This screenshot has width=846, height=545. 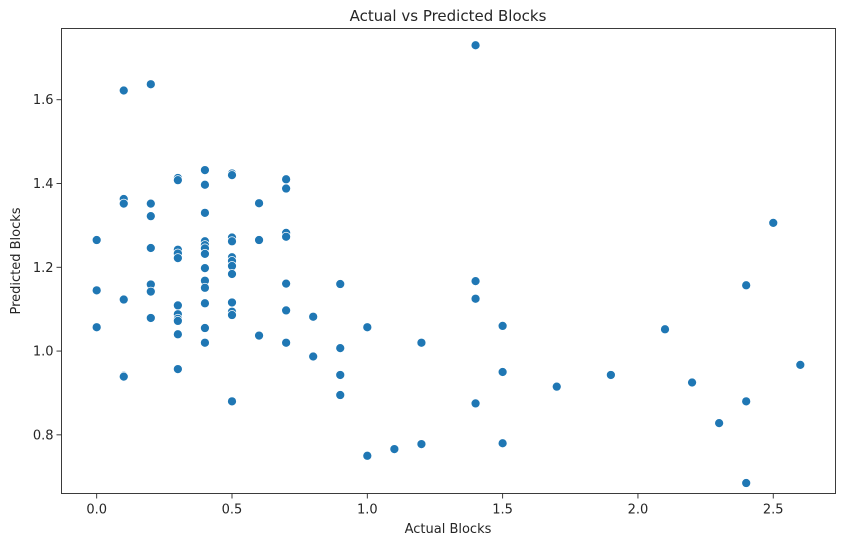 I want to click on x-tick-label: 0.0, so click(x=96, y=510).